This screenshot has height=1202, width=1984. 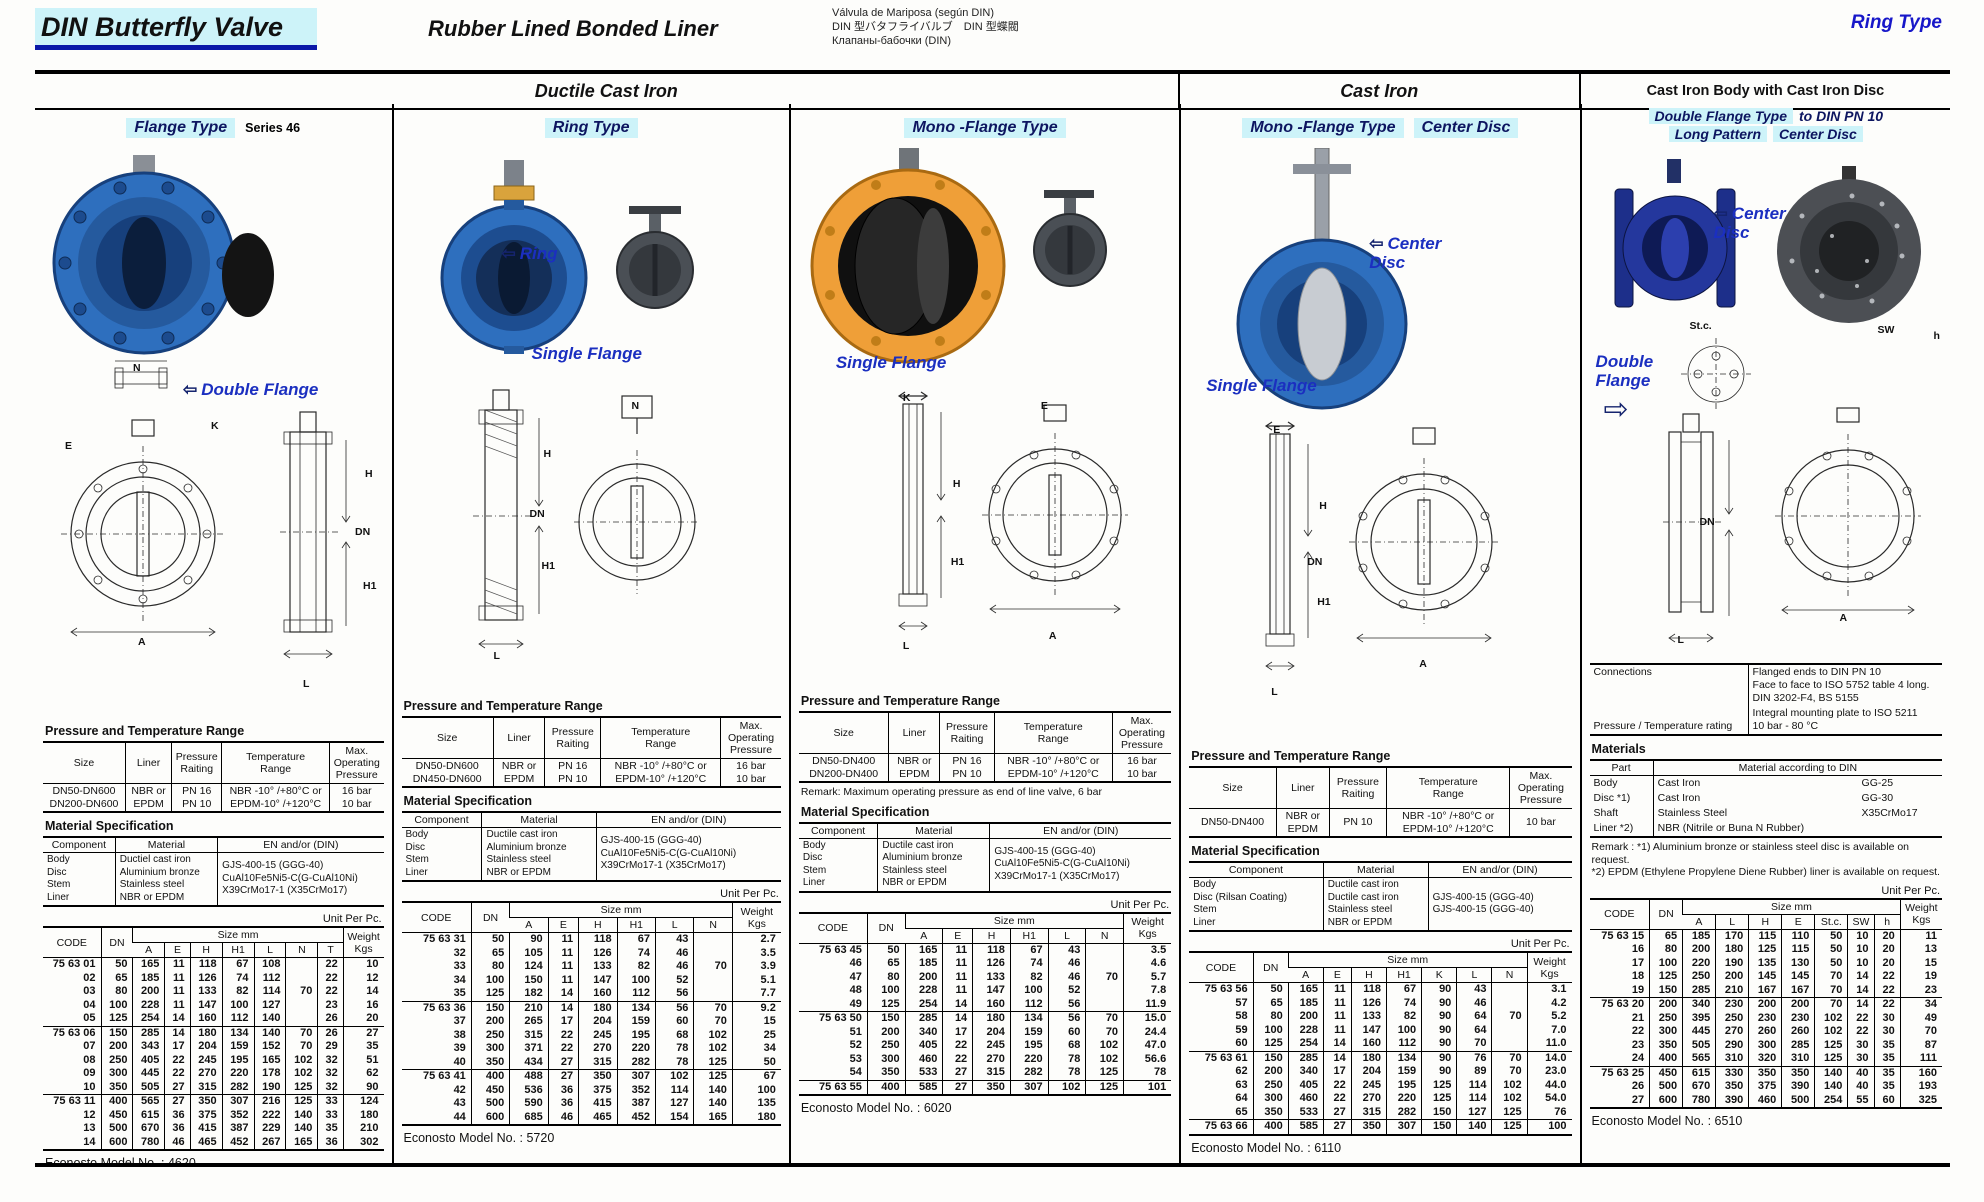 I want to click on value-cell: 400, so click(x=1666, y=1059).